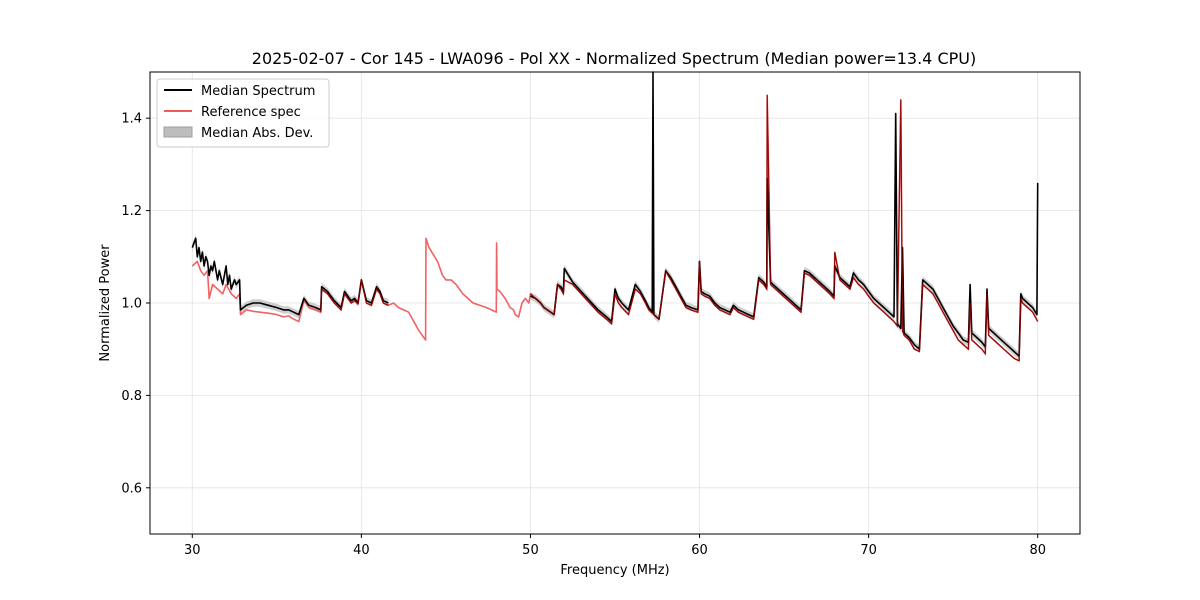 Image resolution: width=1200 pixels, height=600 pixels. I want to click on legend-swatch-mad, so click(178, 132).